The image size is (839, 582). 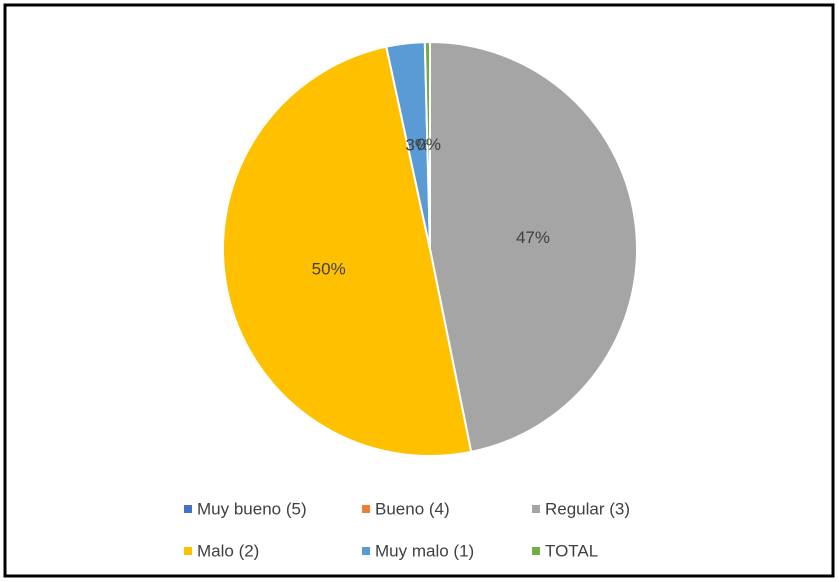 I want to click on legend-label: Muy bueno (5), so click(x=252, y=508).